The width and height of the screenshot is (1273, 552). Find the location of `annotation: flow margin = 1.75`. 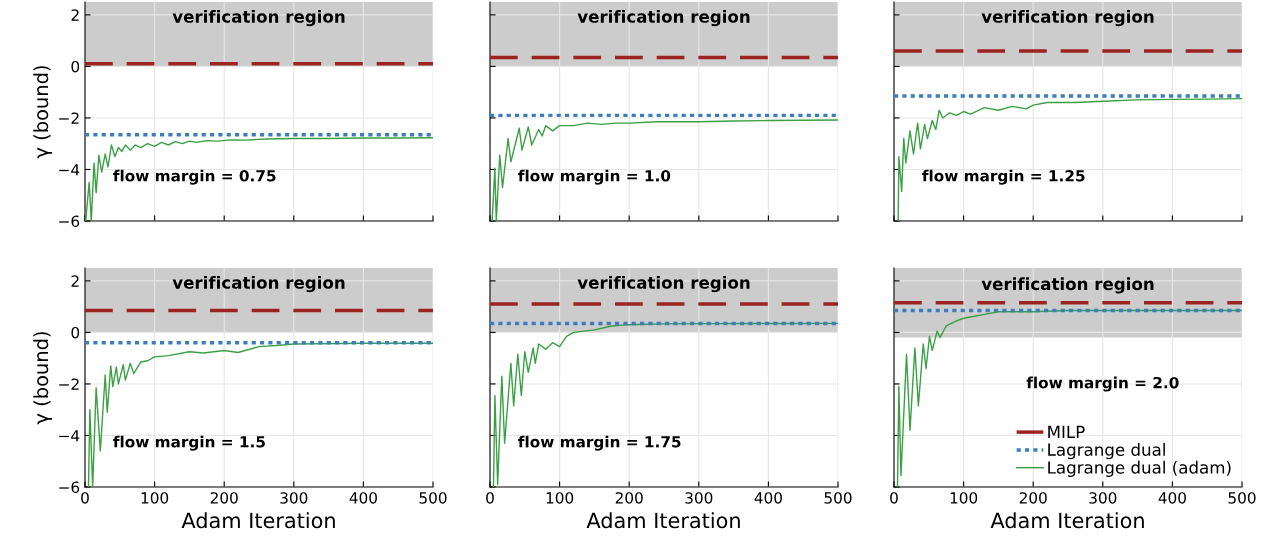

annotation: flow margin = 1.75 is located at coordinates (599, 443).